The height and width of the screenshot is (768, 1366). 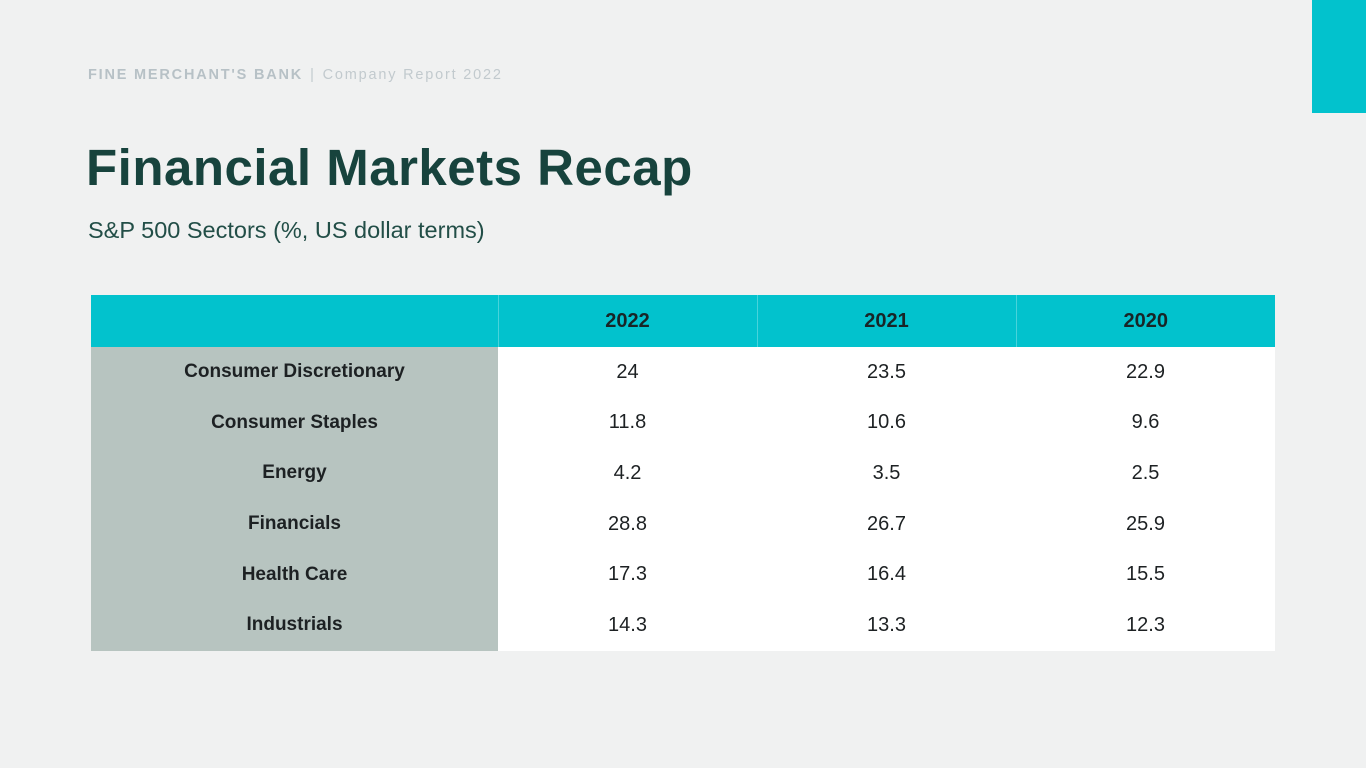 I want to click on accent-square, so click(x=1339, y=56).